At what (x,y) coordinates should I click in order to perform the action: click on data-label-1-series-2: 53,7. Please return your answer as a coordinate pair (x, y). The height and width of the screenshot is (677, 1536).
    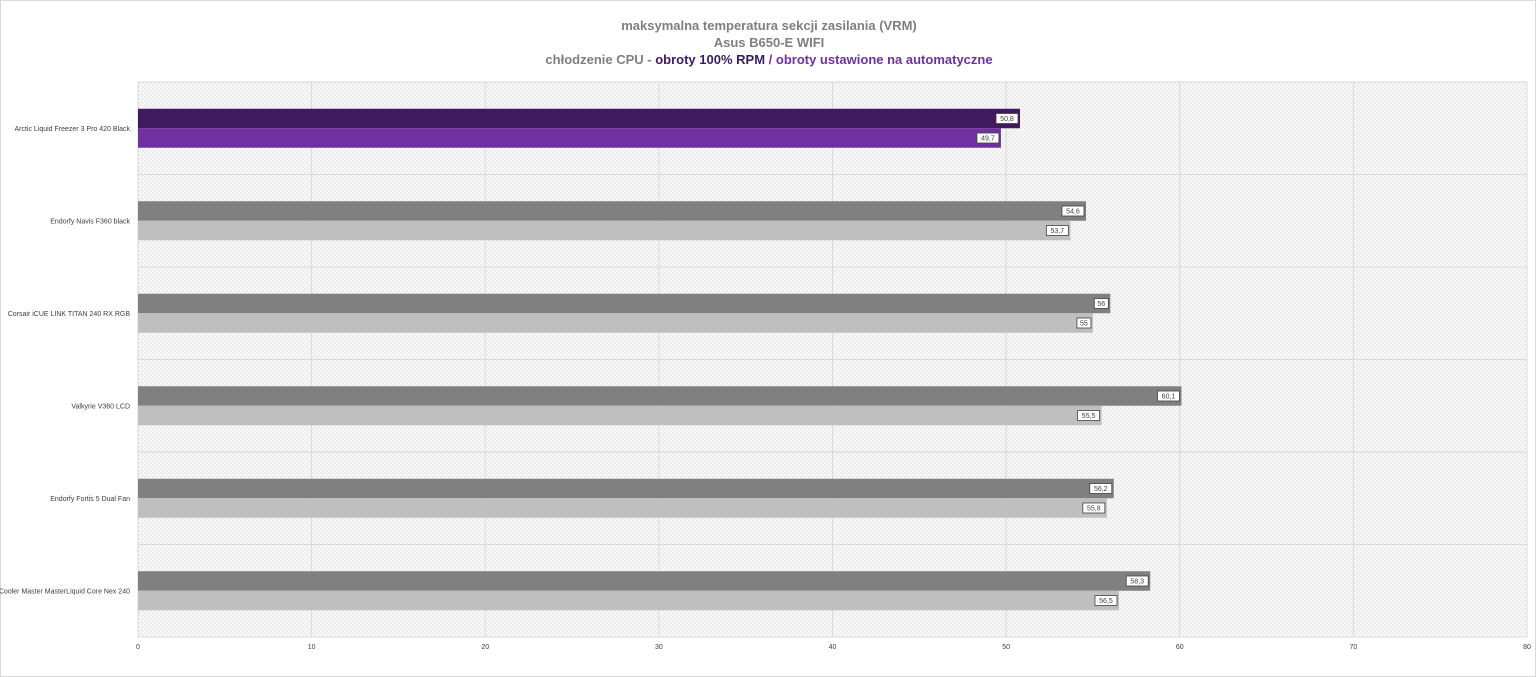
    Looking at the image, I should click on (1058, 231).